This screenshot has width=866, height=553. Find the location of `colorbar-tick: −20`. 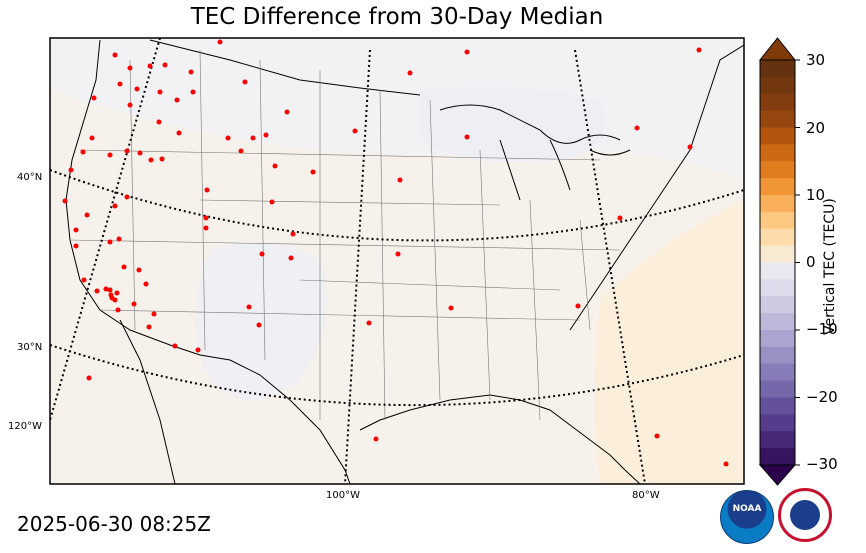

colorbar-tick: −20 is located at coordinates (822, 397).